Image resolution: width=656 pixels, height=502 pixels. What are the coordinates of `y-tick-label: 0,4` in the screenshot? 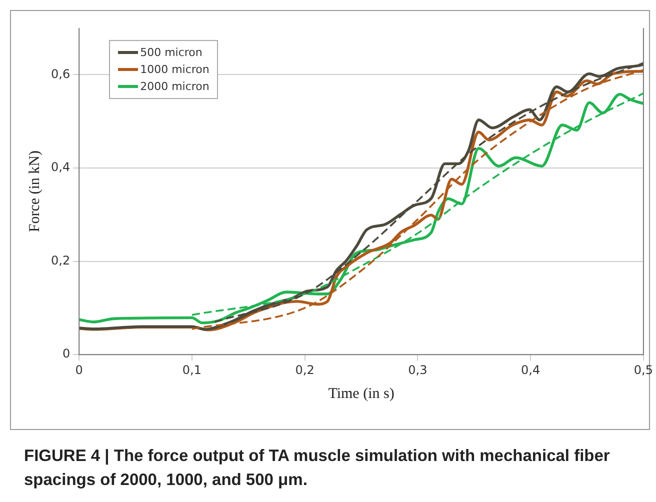 It's located at (60, 167).